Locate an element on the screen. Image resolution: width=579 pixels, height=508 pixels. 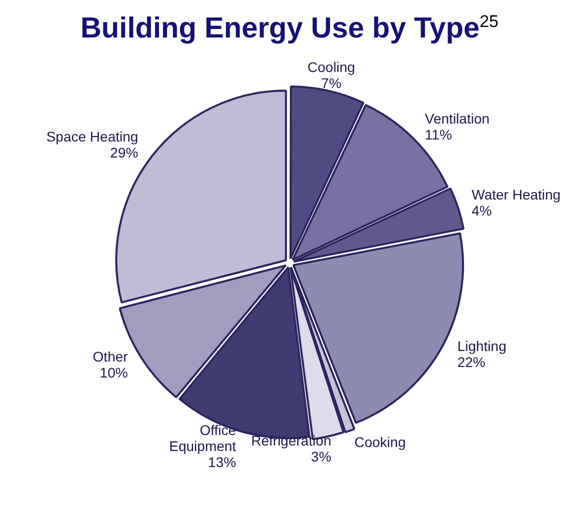
slice-label: Other is located at coordinates (110, 356).